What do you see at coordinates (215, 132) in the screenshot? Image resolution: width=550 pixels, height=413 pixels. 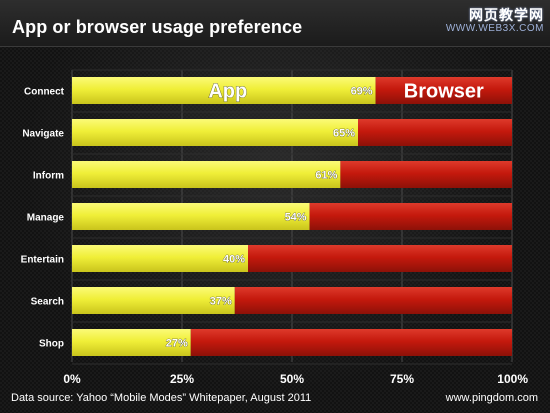 I see `bar-app-navigate` at bounding box center [215, 132].